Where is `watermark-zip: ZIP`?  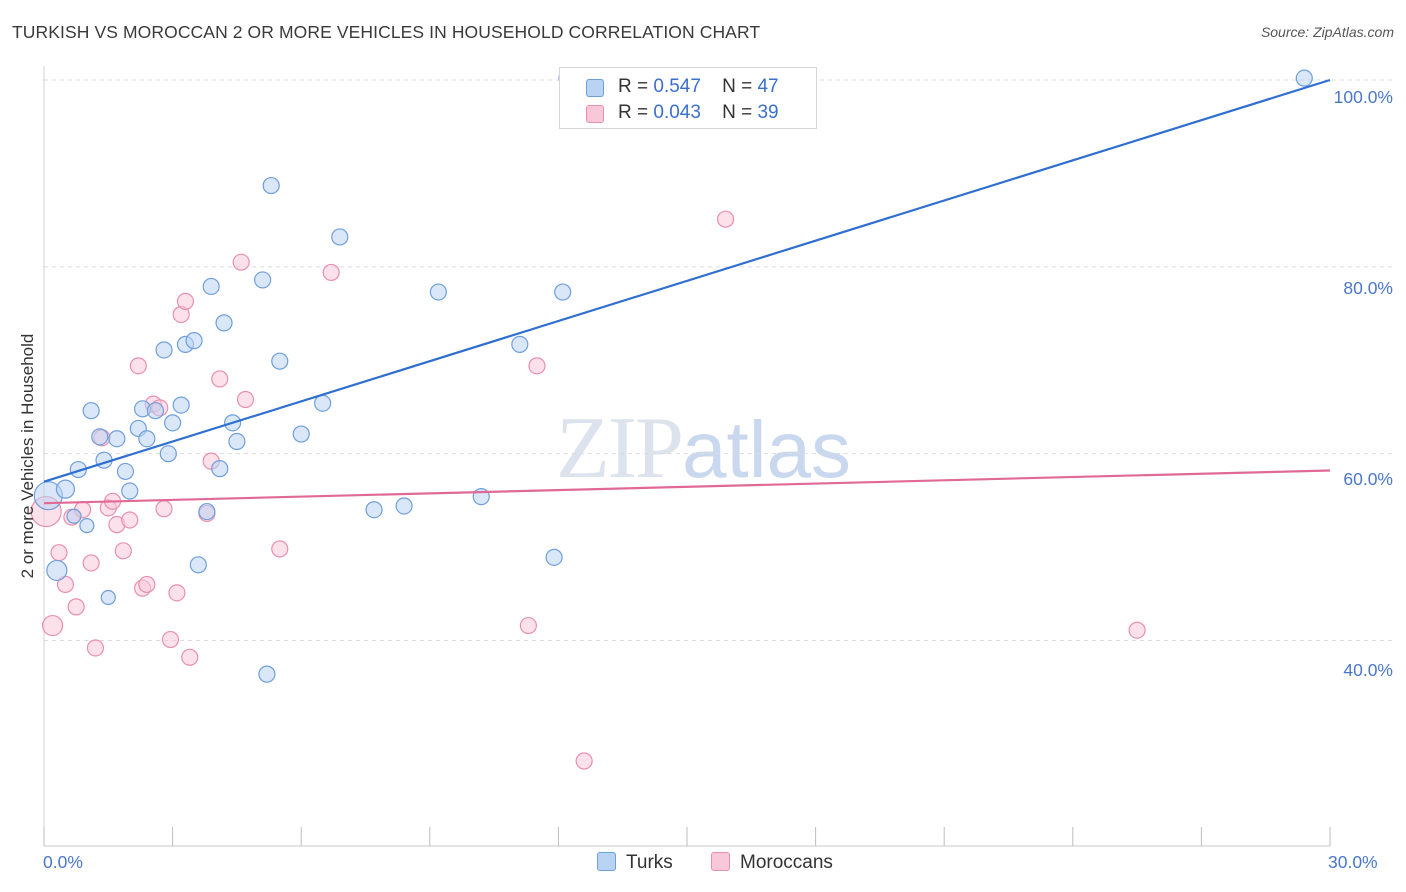
watermark-zip: ZIP is located at coordinates (620, 448).